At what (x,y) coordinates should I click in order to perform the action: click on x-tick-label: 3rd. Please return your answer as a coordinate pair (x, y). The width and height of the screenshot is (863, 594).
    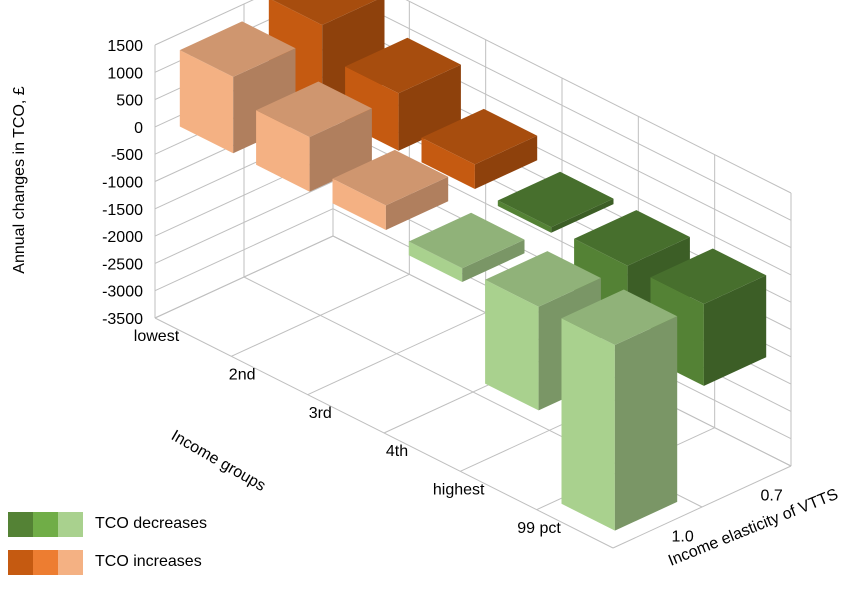
    Looking at the image, I should click on (320, 413).